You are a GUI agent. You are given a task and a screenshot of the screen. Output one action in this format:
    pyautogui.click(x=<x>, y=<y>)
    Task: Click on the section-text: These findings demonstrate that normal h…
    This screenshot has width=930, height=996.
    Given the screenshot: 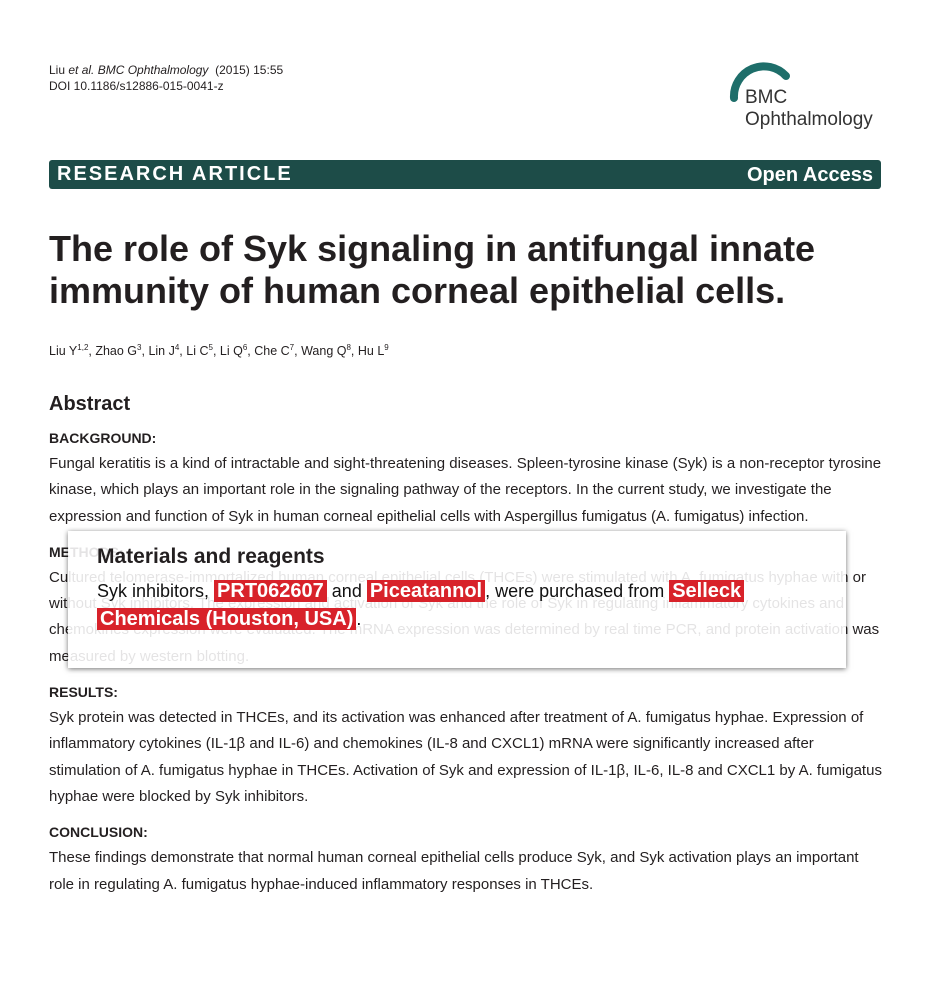 What is the action you would take?
    pyautogui.click(x=454, y=871)
    